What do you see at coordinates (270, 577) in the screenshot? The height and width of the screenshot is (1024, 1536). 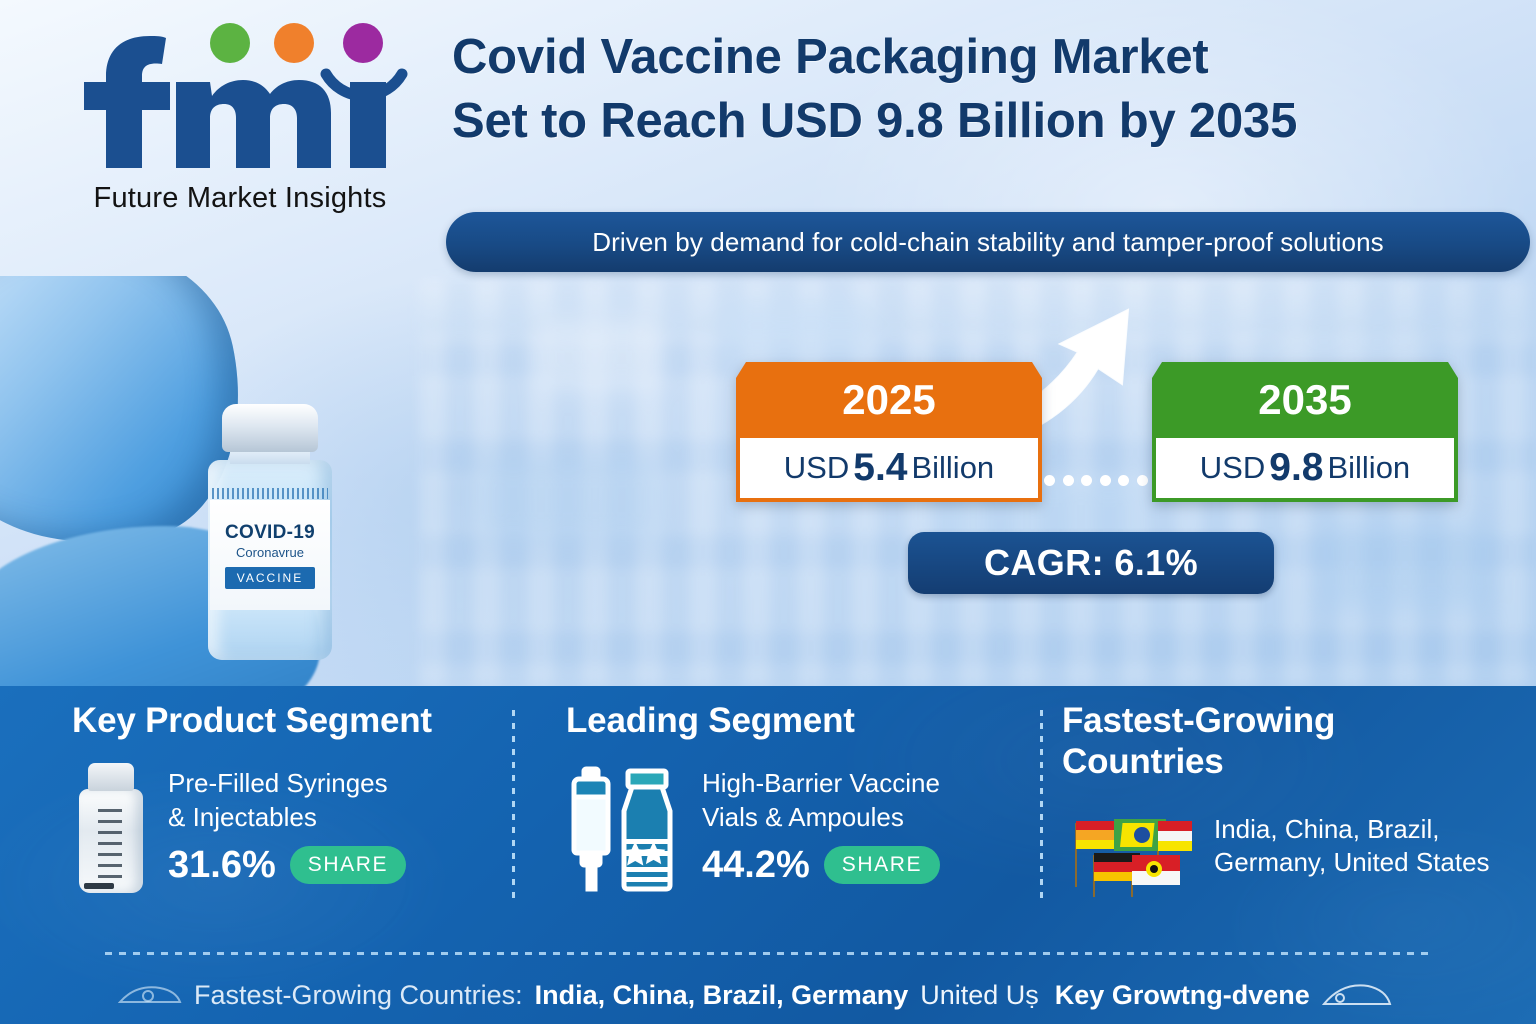 I see `vial-label-badge: VACCINE` at bounding box center [270, 577].